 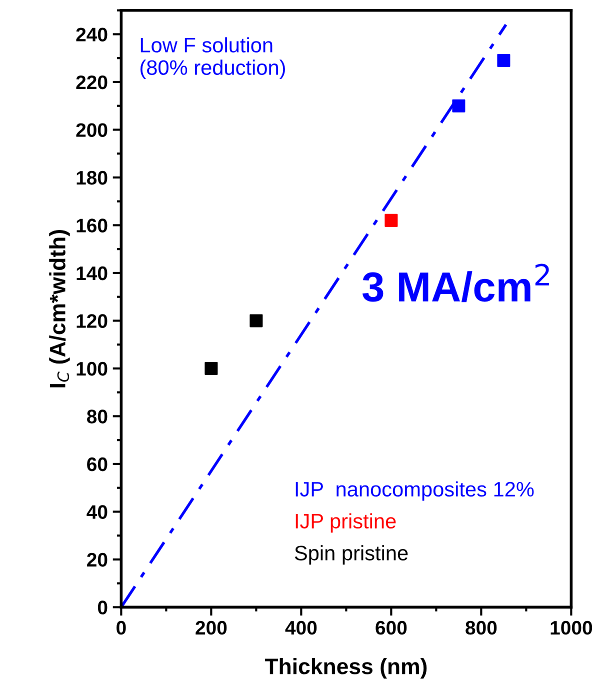 I want to click on y-tick-label: 100, so click(x=92, y=369).